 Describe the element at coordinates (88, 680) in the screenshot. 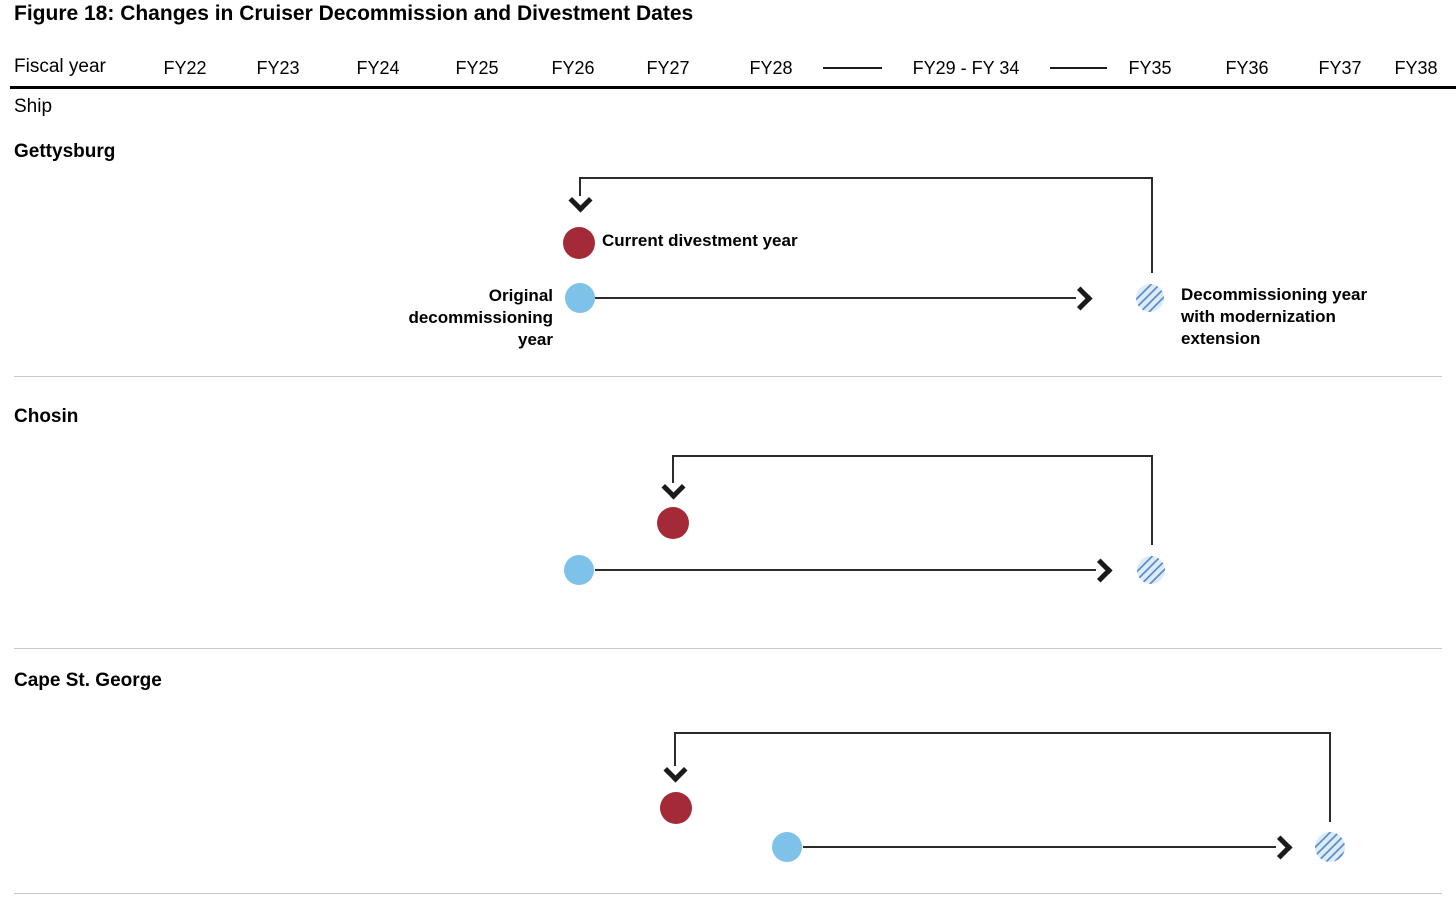

I see `ship-name: Cape St. George` at that location.